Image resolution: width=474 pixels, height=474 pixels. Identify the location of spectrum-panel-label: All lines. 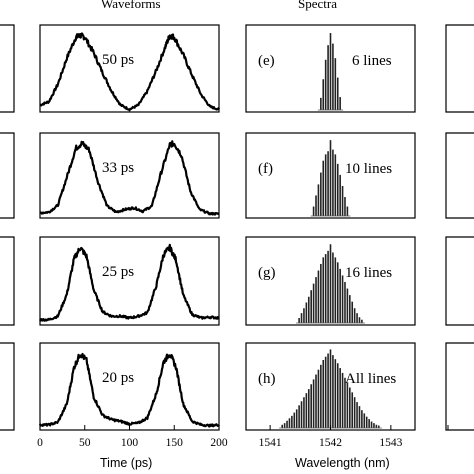
(370, 379).